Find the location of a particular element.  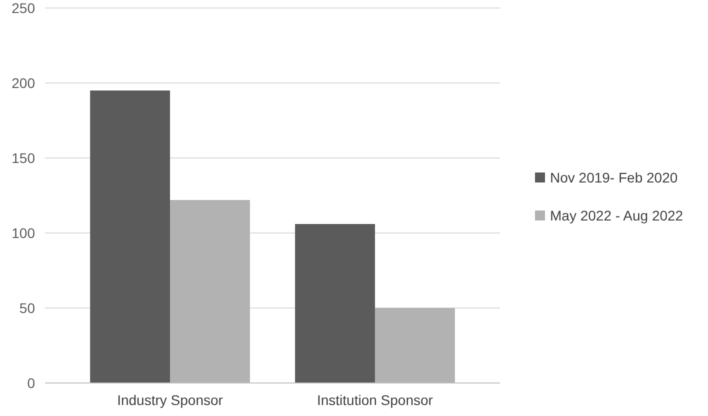

y-tick-label: 50 is located at coordinates (27, 308).